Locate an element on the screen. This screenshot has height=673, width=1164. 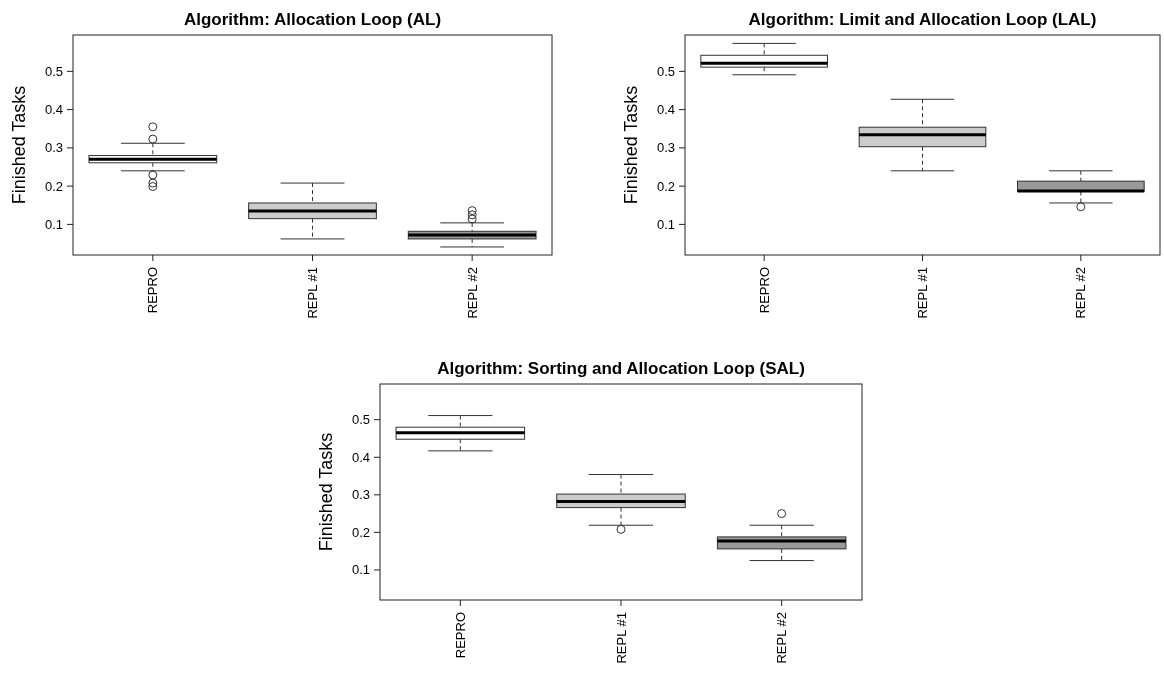
chart-title: Algorithm: Allocation Loop (AL) is located at coordinates (312, 19).